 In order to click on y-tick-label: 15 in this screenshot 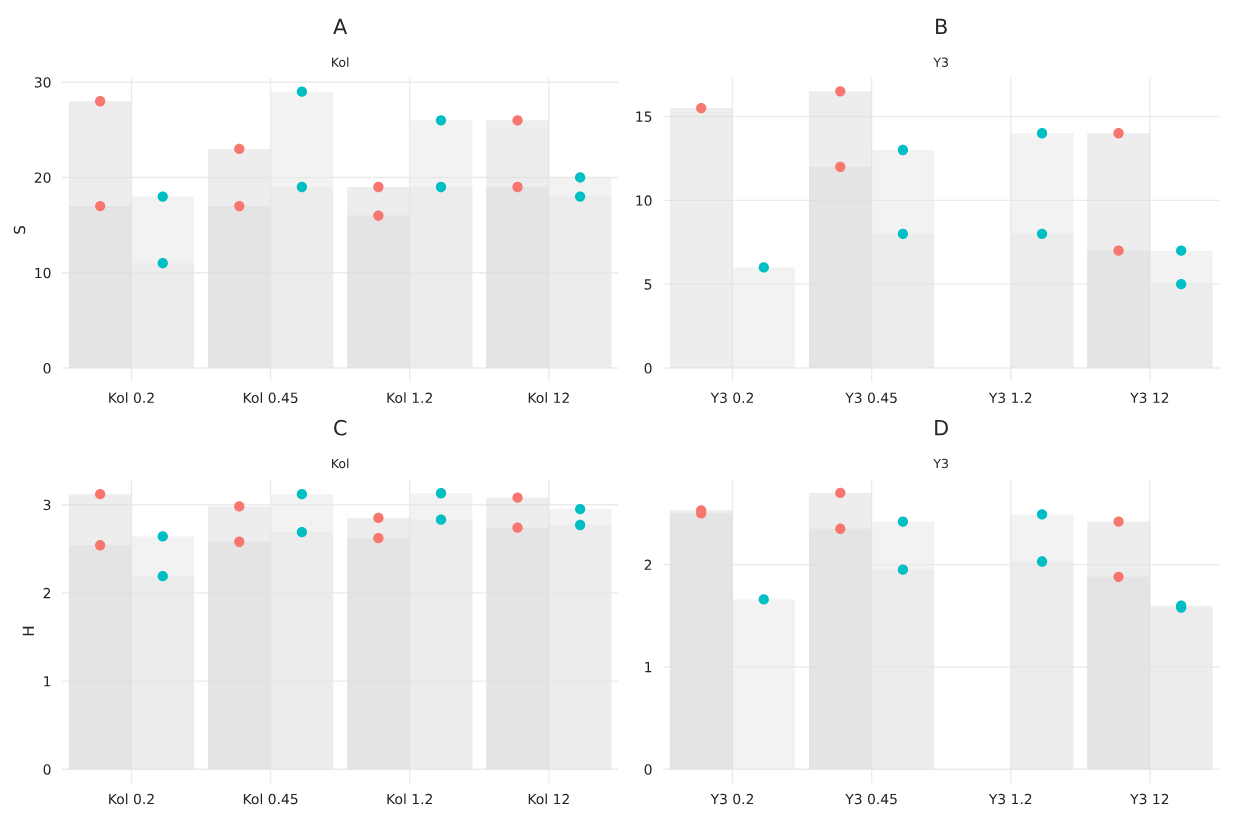, I will do `click(644, 116)`.